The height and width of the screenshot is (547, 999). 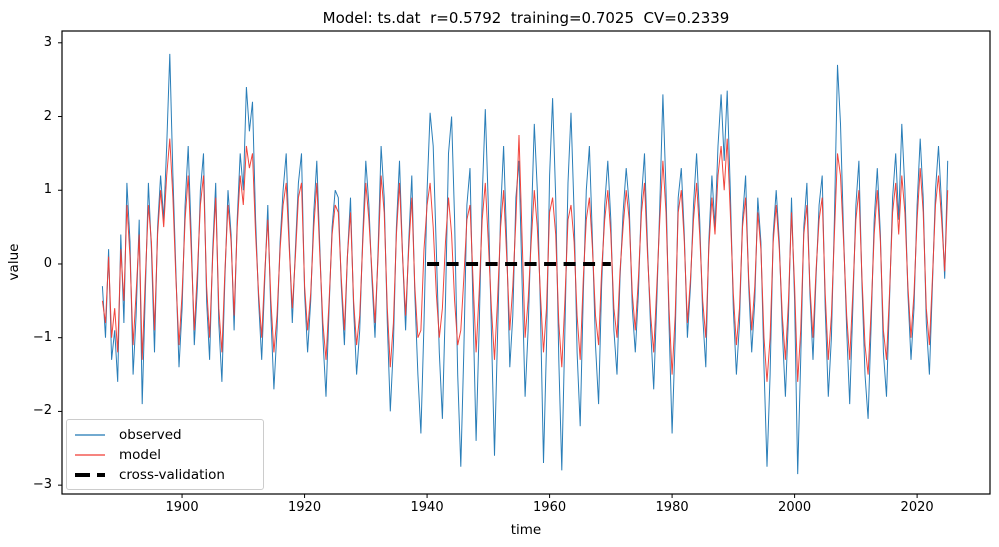 I want to click on x-tick-label: 1900, so click(x=182, y=507).